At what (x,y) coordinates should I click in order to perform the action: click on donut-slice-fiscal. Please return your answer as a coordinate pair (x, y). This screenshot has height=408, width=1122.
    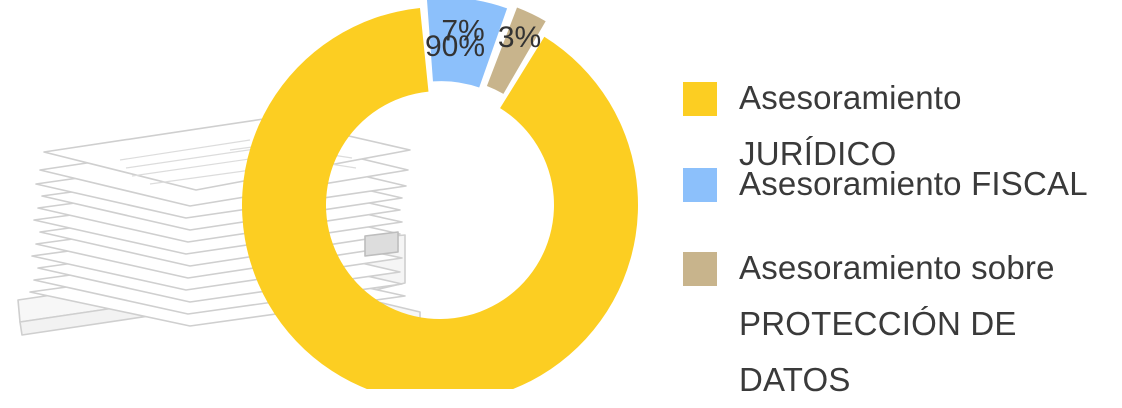
    Looking at the image, I should click on (467, 44).